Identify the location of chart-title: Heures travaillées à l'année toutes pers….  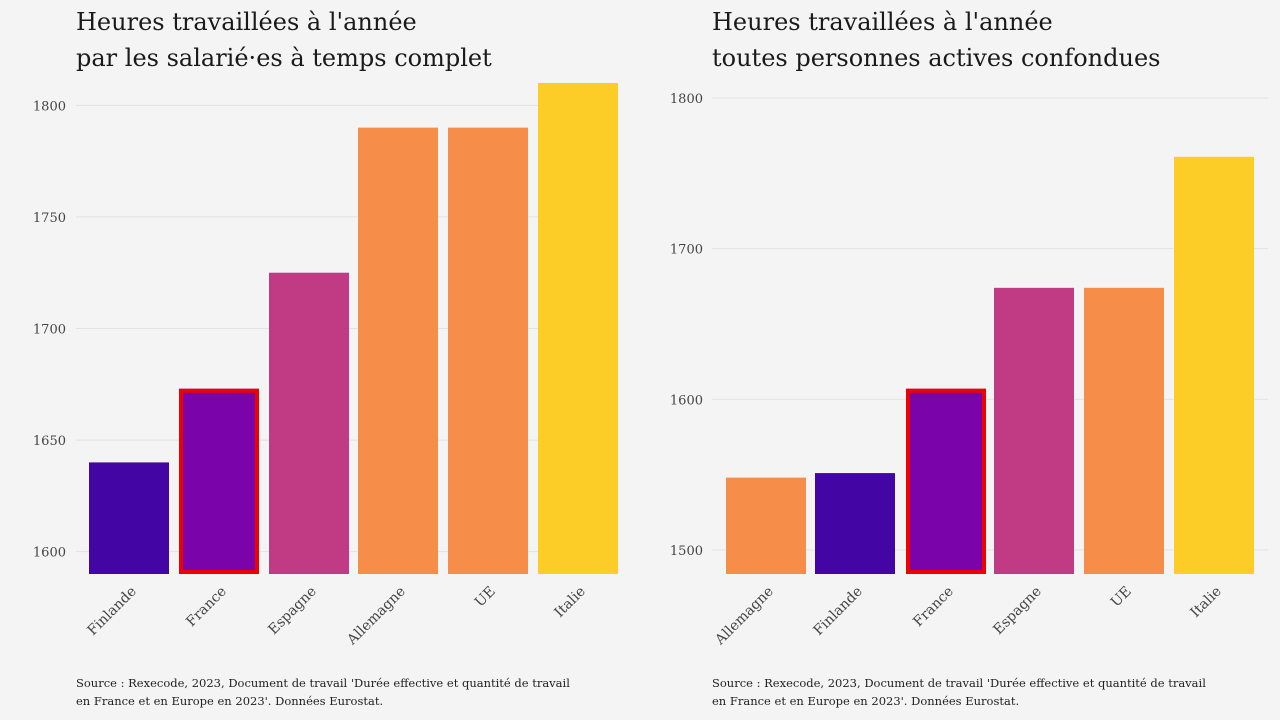
(936, 40).